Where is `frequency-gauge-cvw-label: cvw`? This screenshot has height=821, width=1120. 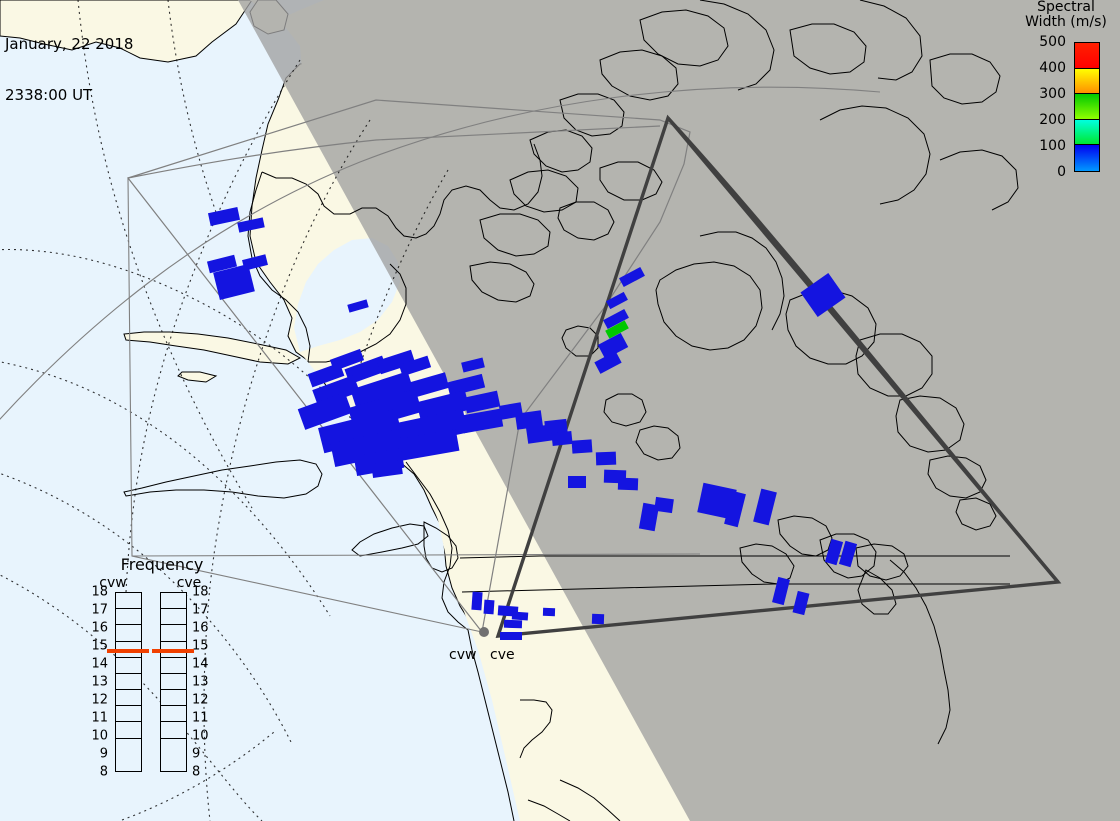
frequency-gauge-cvw-label: cvw is located at coordinates (113, 583).